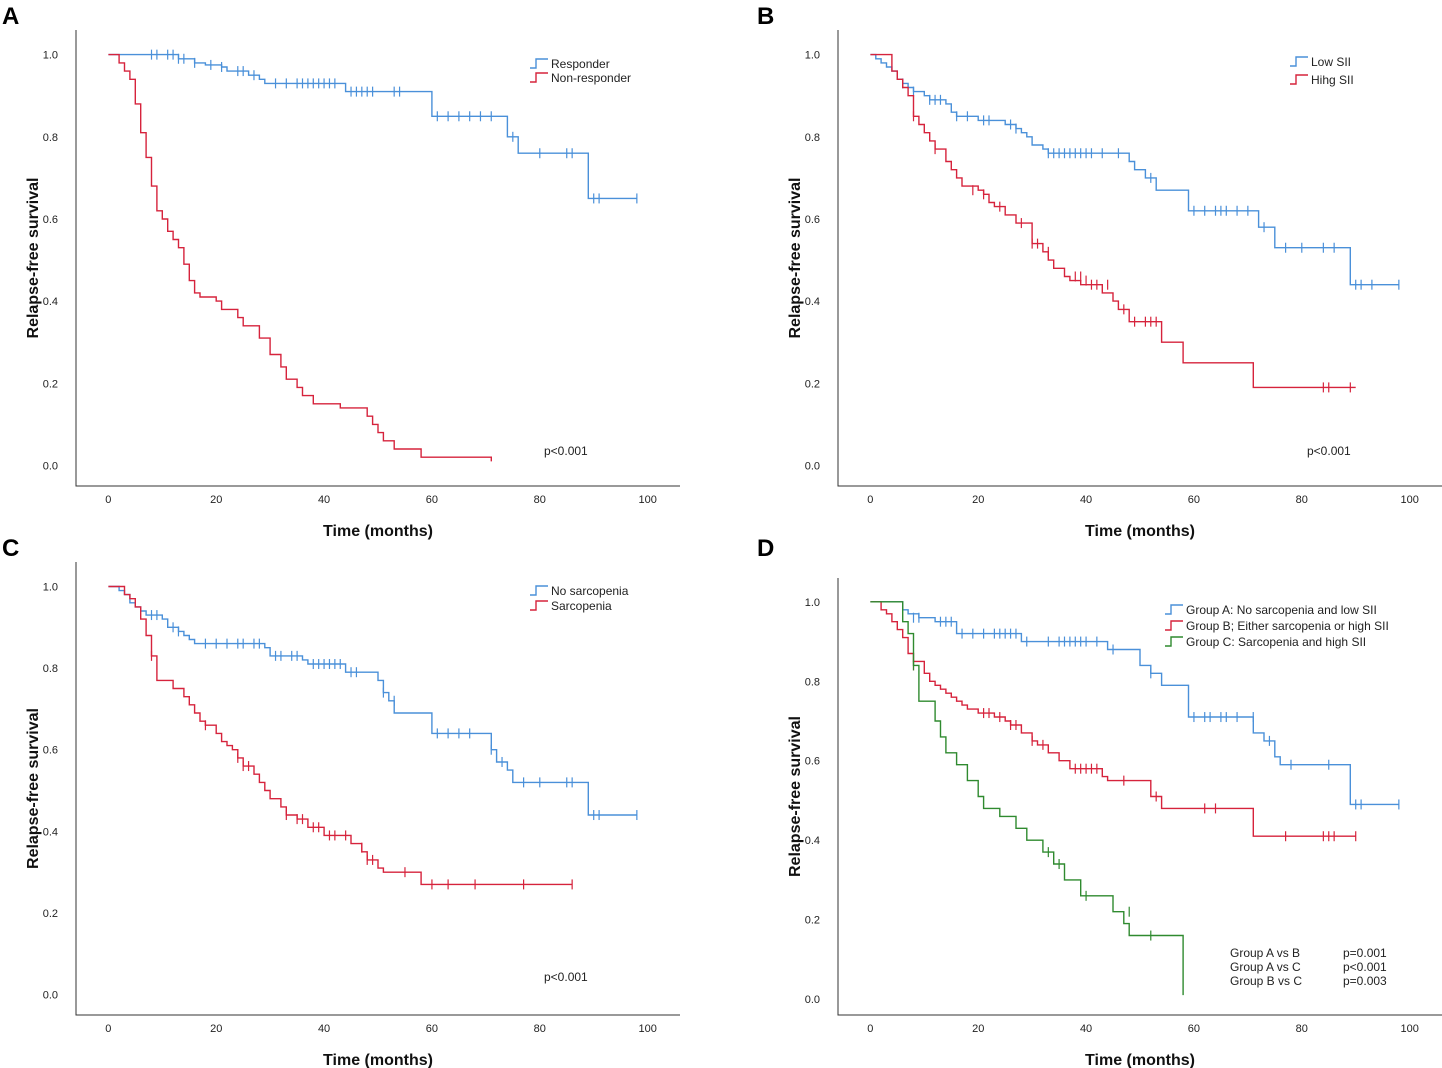 The width and height of the screenshot is (1442, 1068). What do you see at coordinates (765, 16) in the screenshot?
I see `panel-label-b: B` at bounding box center [765, 16].